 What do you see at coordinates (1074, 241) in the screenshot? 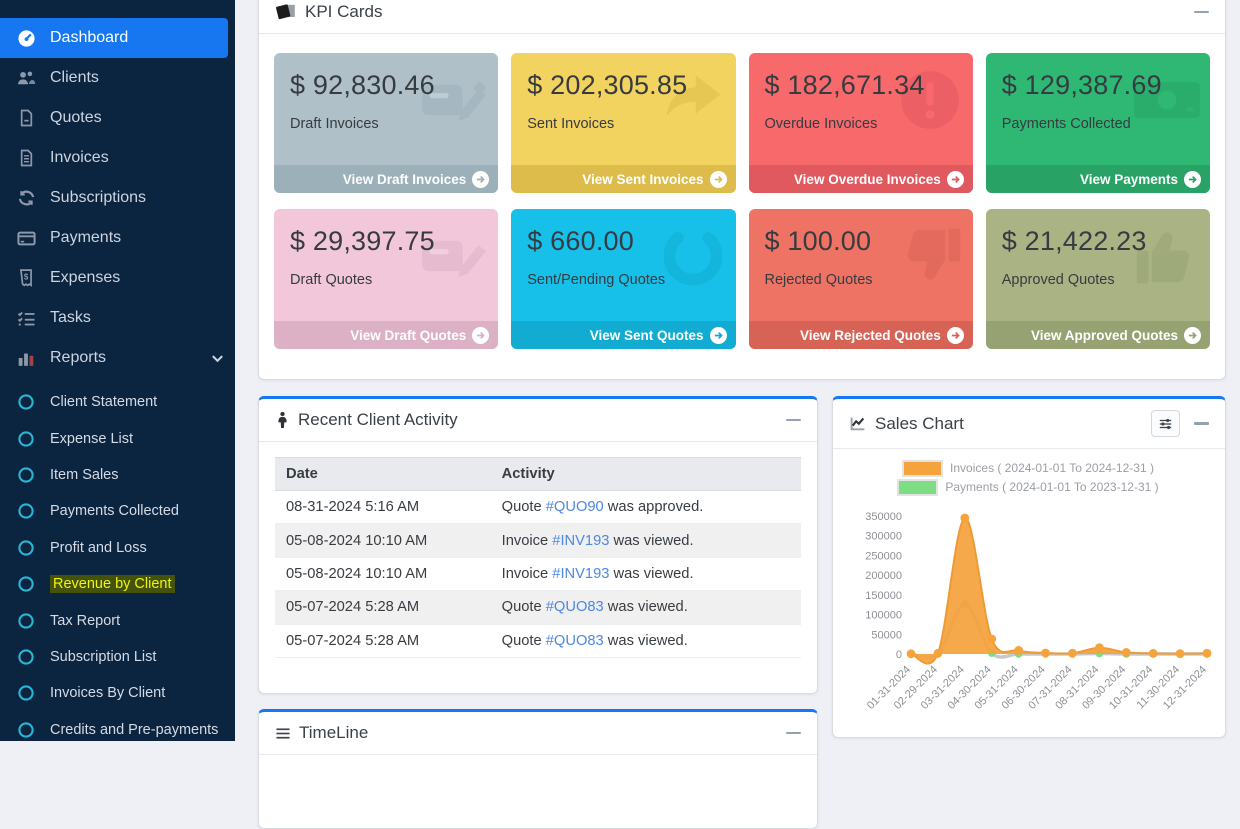
I see `kpi-amount: $ 21,422.23` at bounding box center [1074, 241].